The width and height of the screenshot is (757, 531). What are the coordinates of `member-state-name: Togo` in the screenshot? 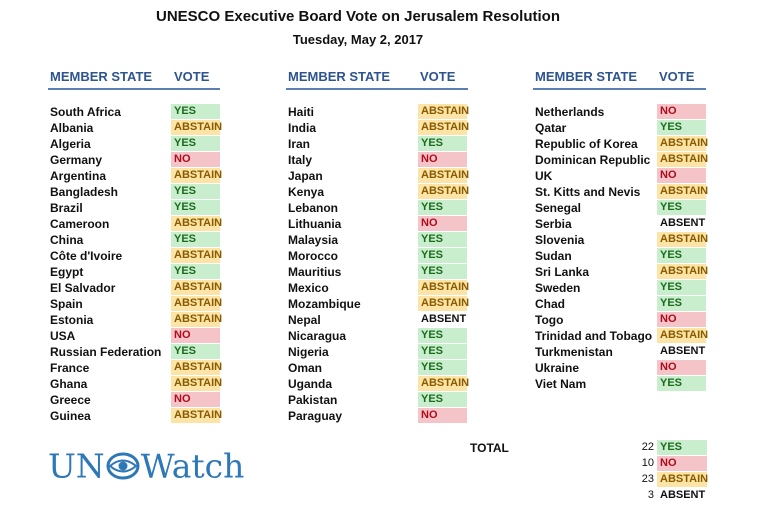 It's located at (549, 320).